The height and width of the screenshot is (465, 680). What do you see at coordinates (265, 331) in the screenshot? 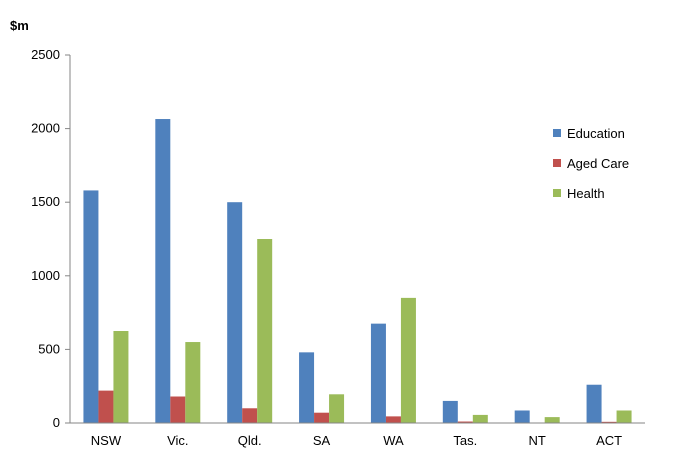
I see `bar-health-qld` at bounding box center [265, 331].